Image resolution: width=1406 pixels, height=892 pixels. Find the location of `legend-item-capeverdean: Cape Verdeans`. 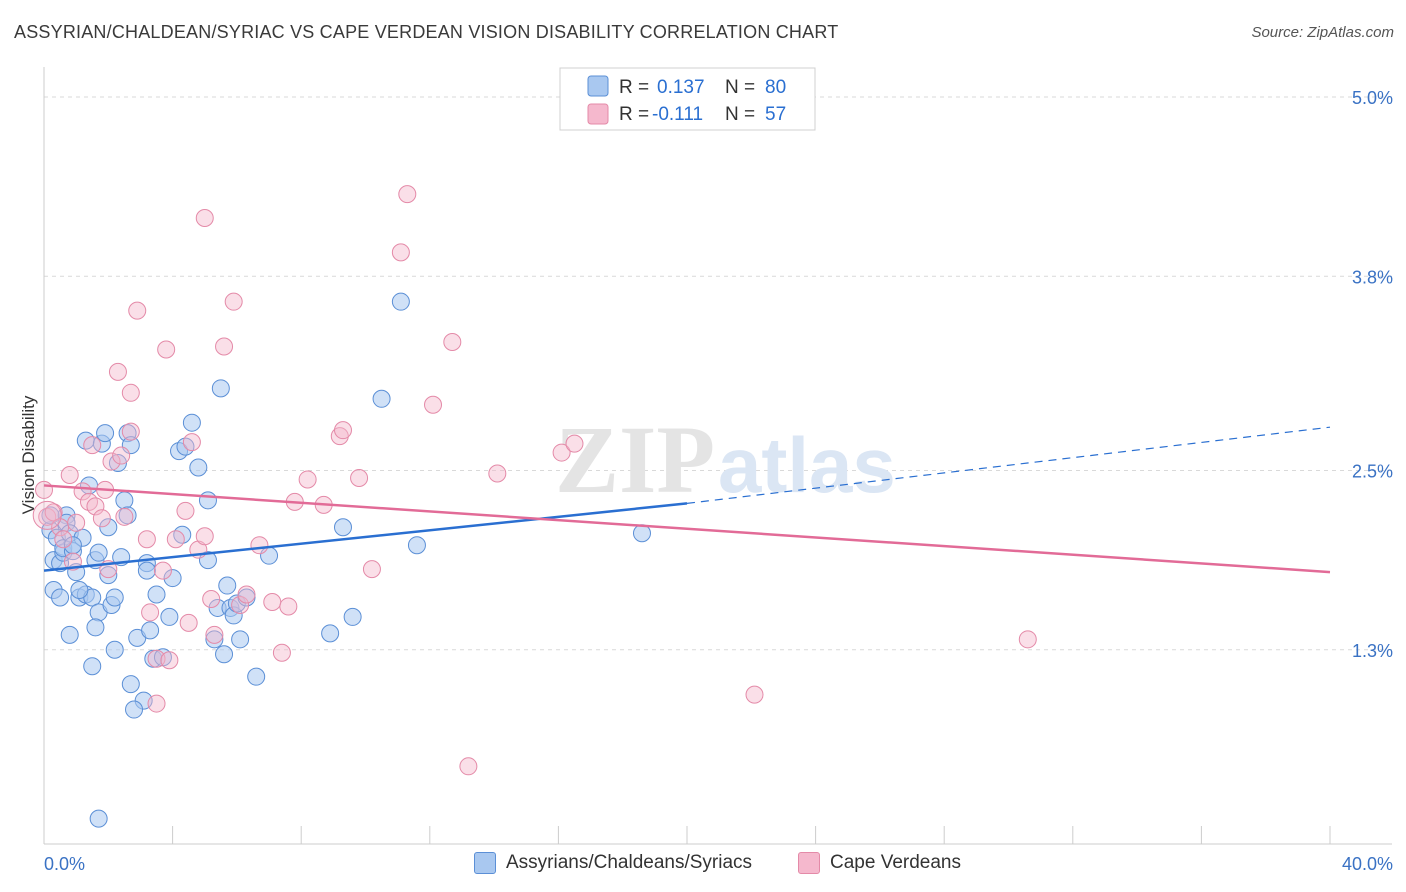

legend-item-capeverdean: Cape Verdeans is located at coordinates (879, 863).